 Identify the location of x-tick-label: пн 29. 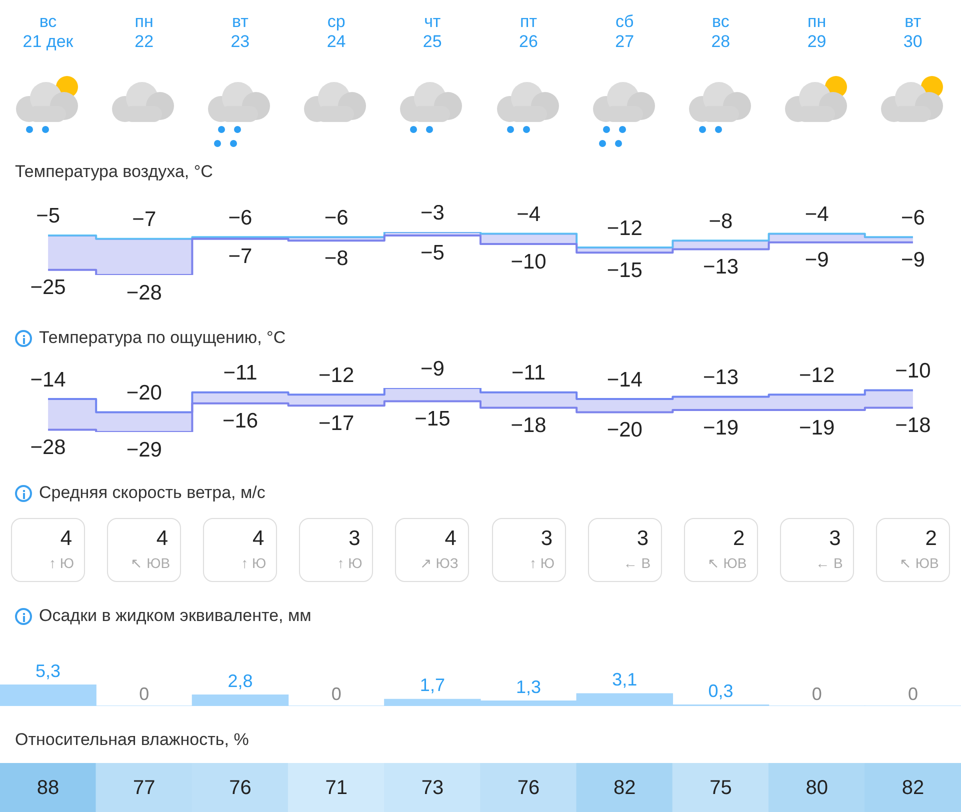
(817, 32).